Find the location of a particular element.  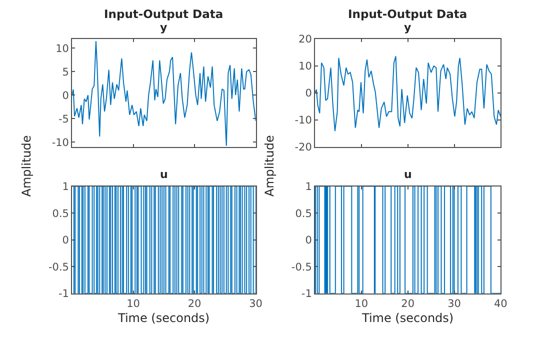

x-tick-label: 40 is located at coordinates (501, 304).